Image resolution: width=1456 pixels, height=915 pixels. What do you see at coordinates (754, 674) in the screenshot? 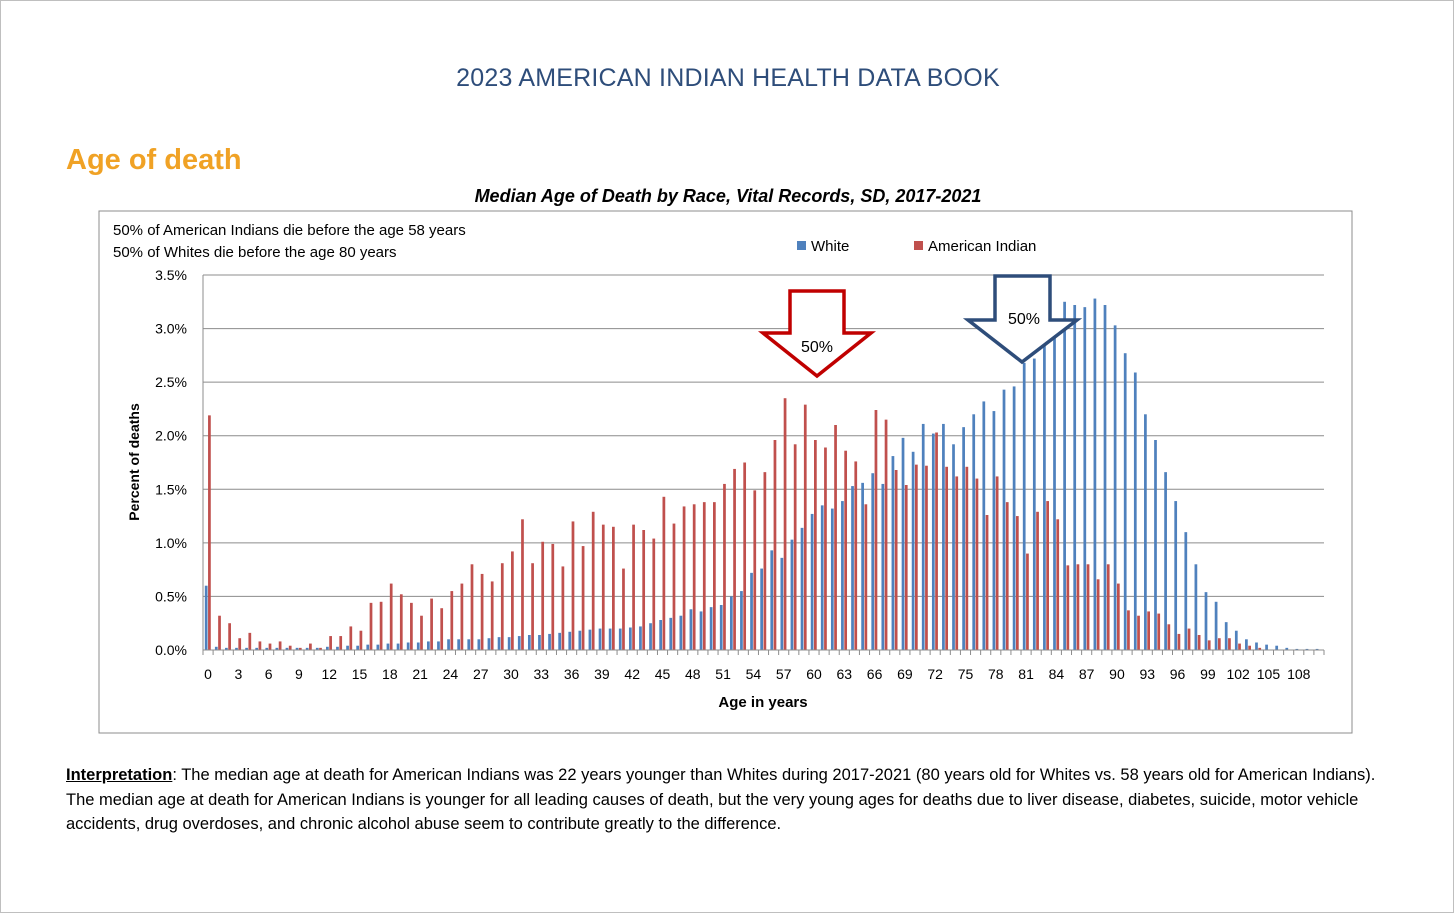
I see `x-tick-label: 54` at bounding box center [754, 674].